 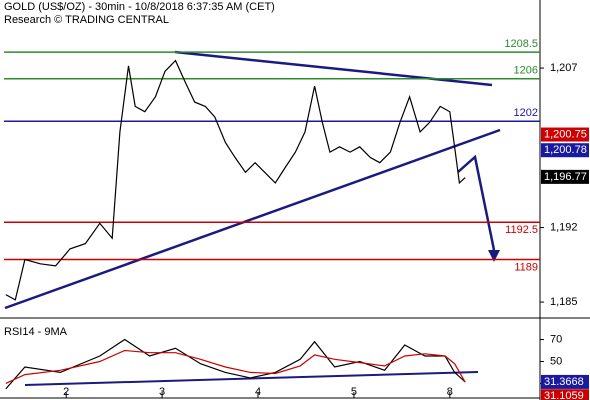 What do you see at coordinates (556, 339) in the screenshot?
I see `y-tick-label: 70` at bounding box center [556, 339].